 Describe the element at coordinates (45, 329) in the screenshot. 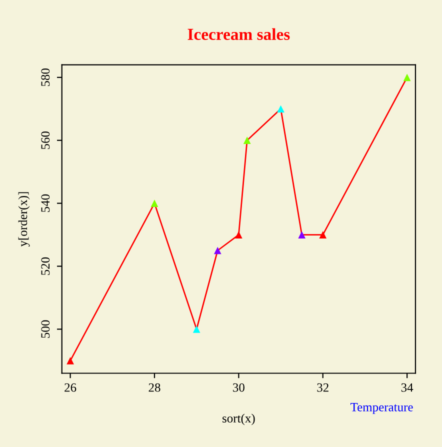

I see `y-tick-label: 500` at that location.